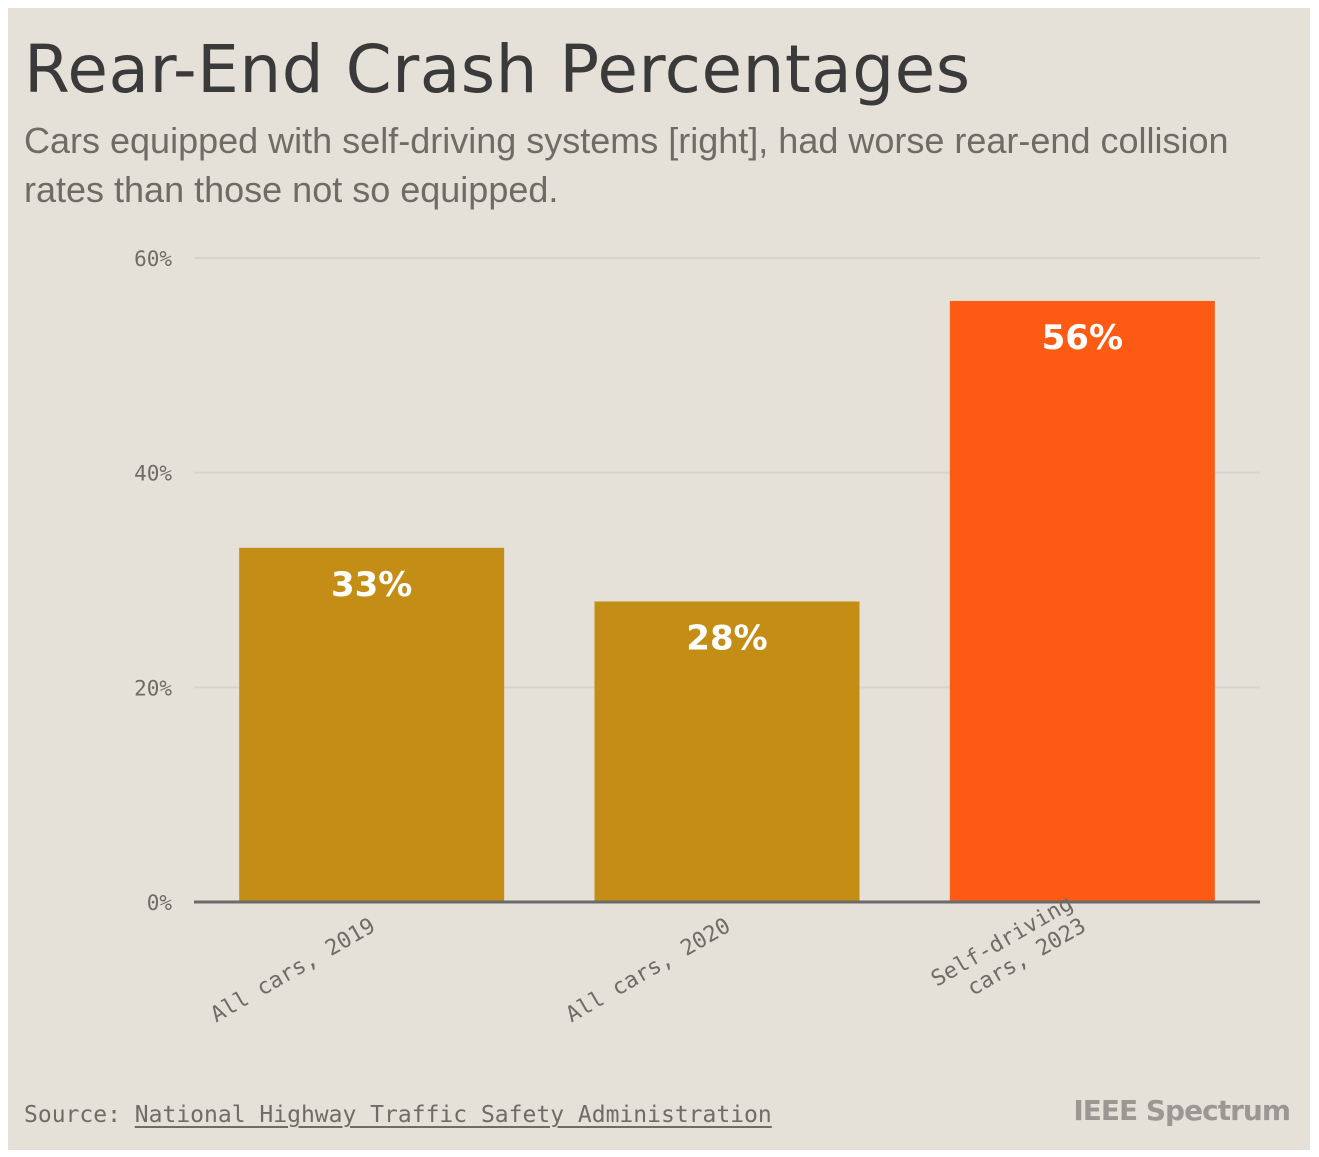  What do you see at coordinates (79, 1115) in the screenshot?
I see `source-prefix: Source:` at bounding box center [79, 1115].